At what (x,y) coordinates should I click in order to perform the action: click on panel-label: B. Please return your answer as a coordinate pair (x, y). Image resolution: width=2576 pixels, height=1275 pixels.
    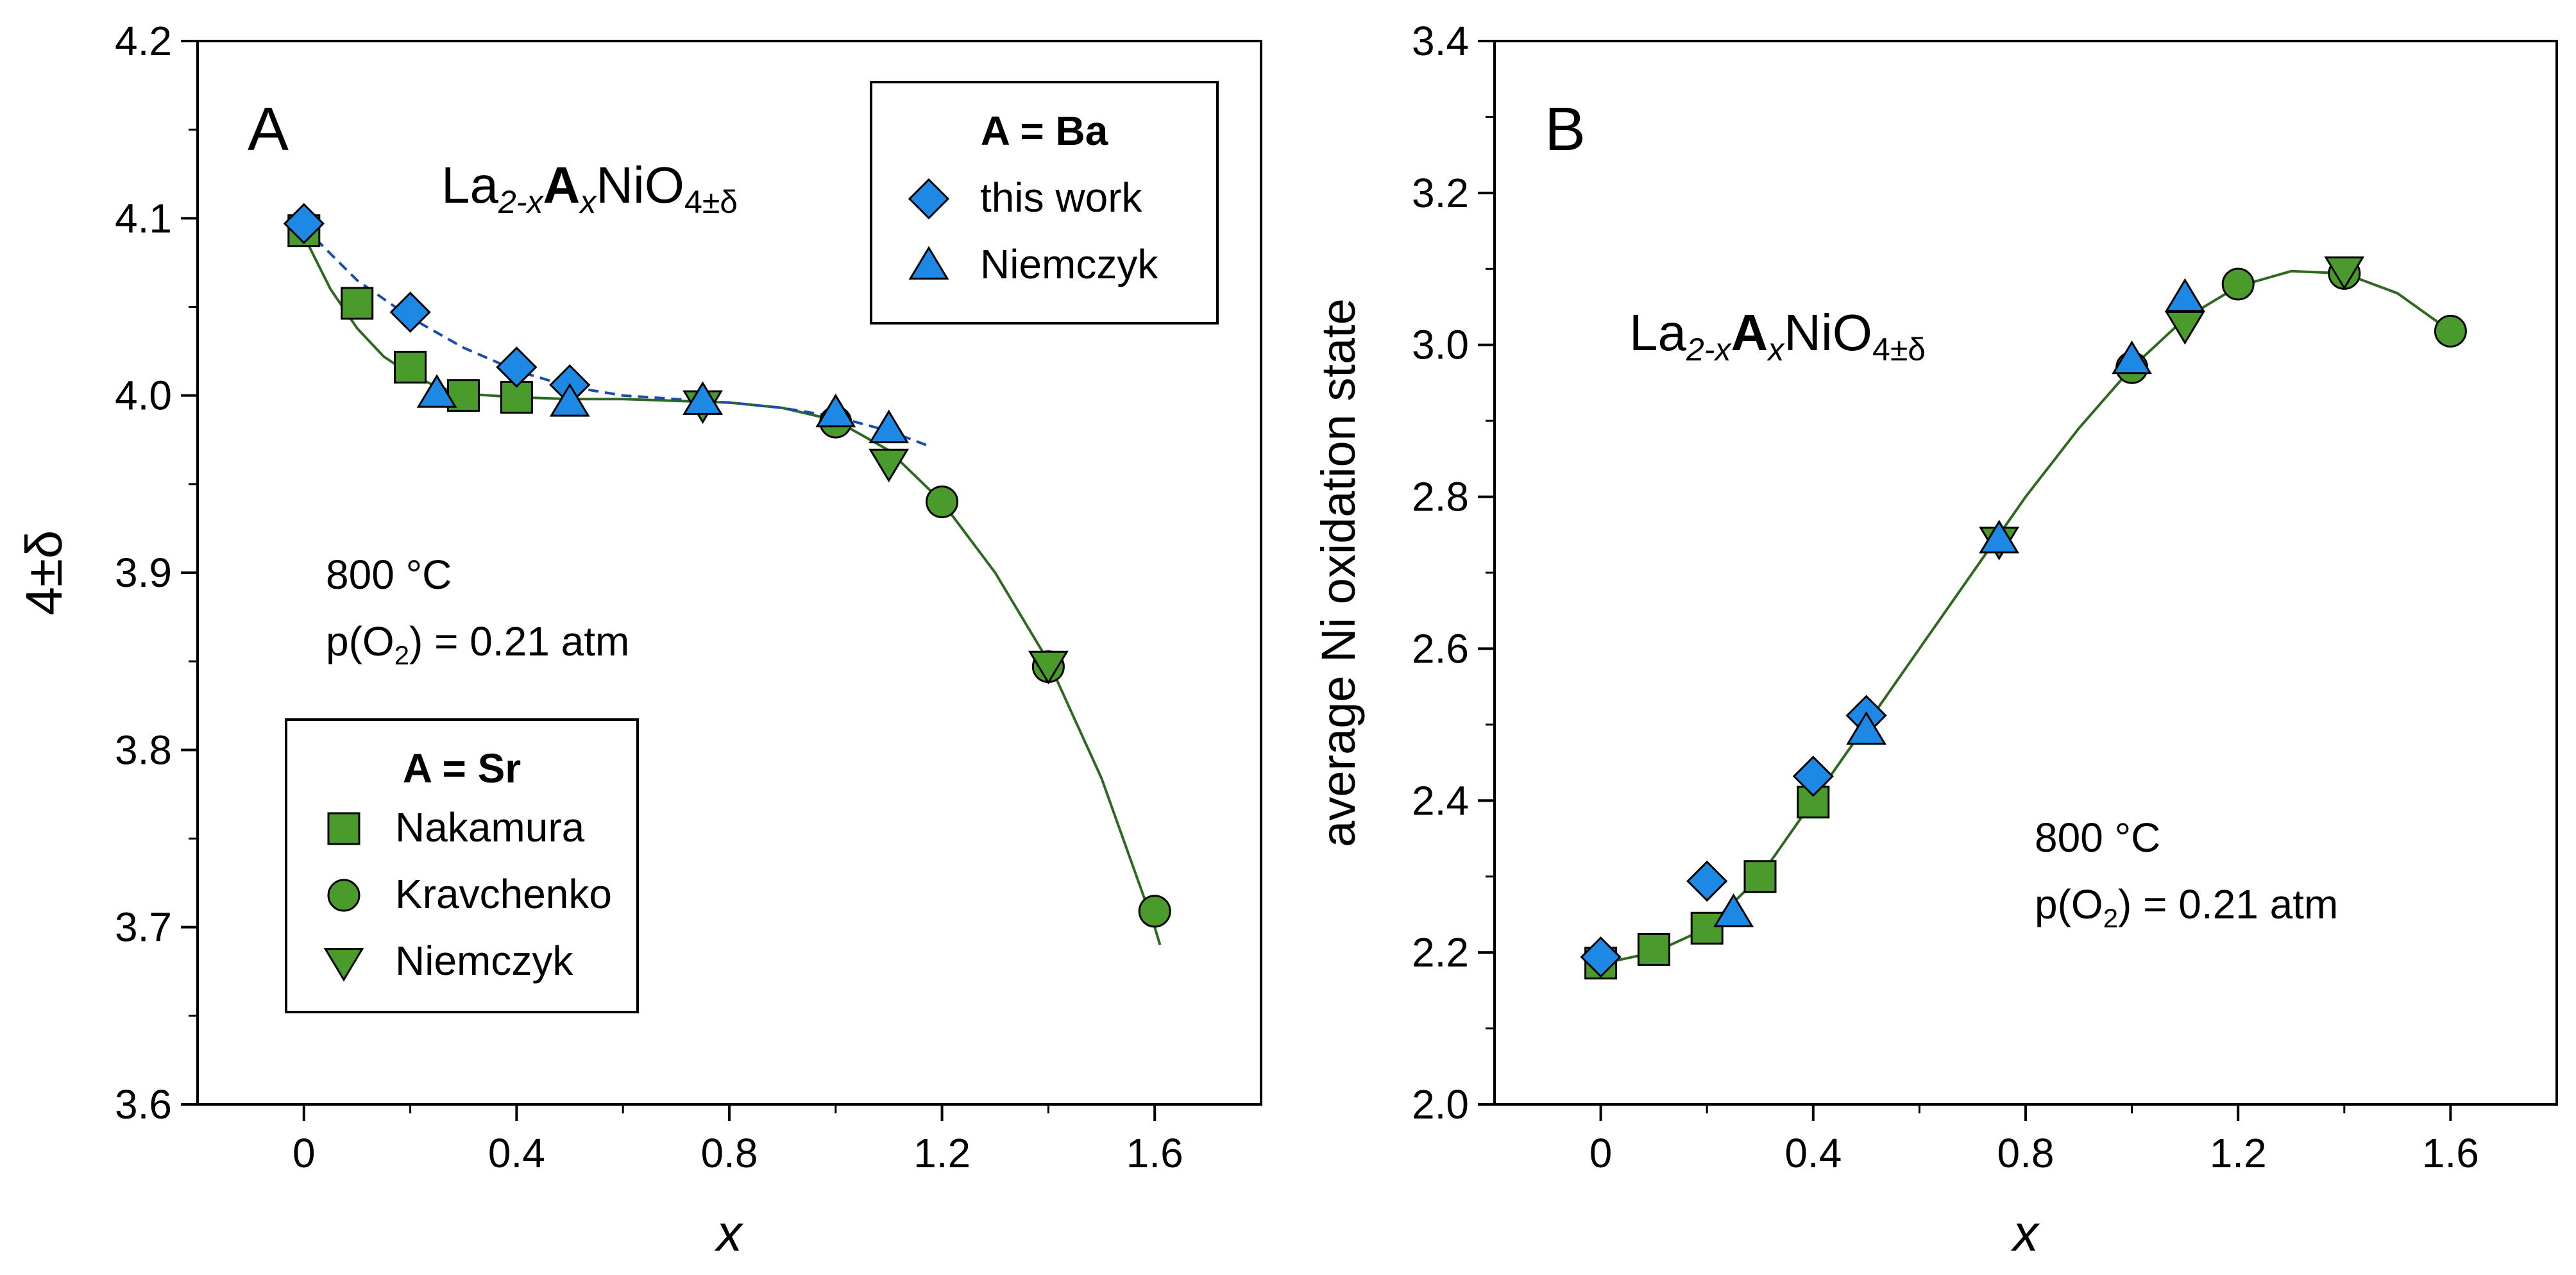
    Looking at the image, I should click on (1565, 129).